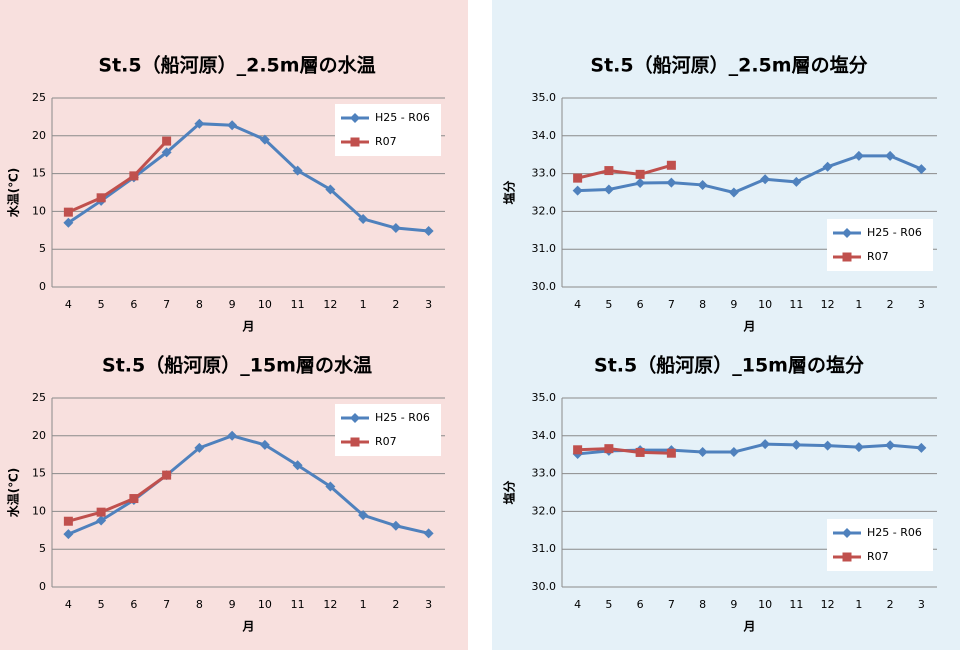 Image resolution: width=960 pixels, height=650 pixels. What do you see at coordinates (133, 604) in the screenshot?
I see `x-tick-label: 6` at bounding box center [133, 604].